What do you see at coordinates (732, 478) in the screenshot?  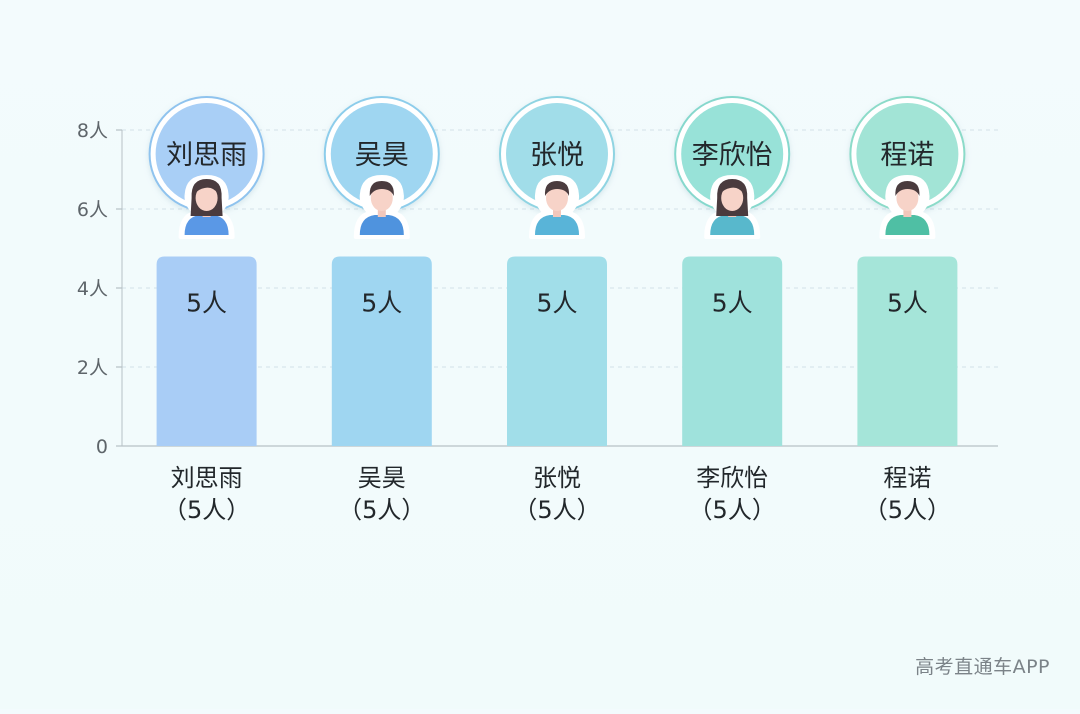 I see `x-tick-label: 李欣怡` at bounding box center [732, 478].